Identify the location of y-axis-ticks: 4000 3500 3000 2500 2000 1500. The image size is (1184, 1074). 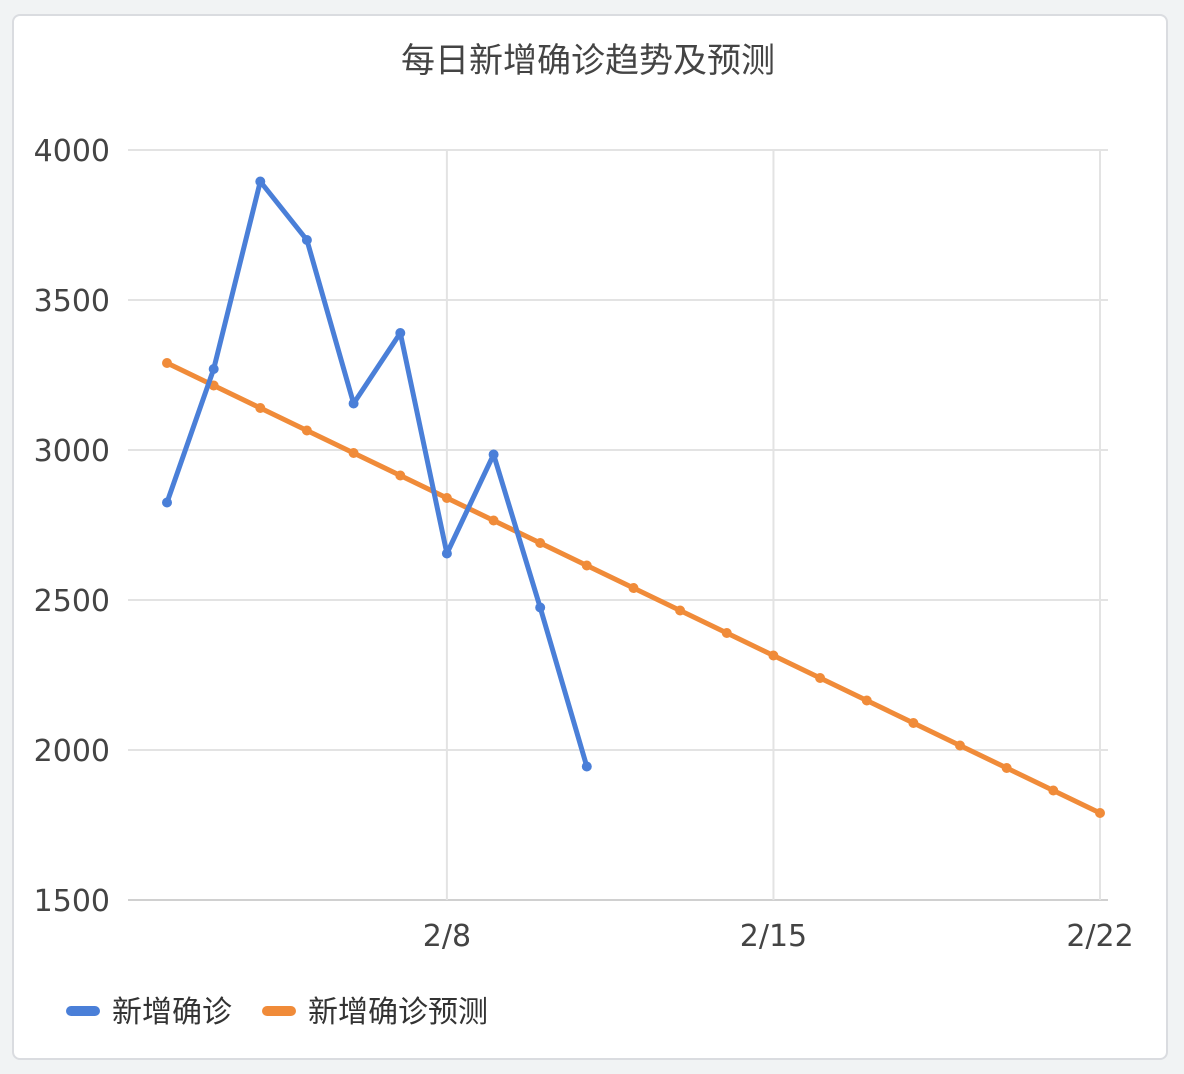
(72, 526).